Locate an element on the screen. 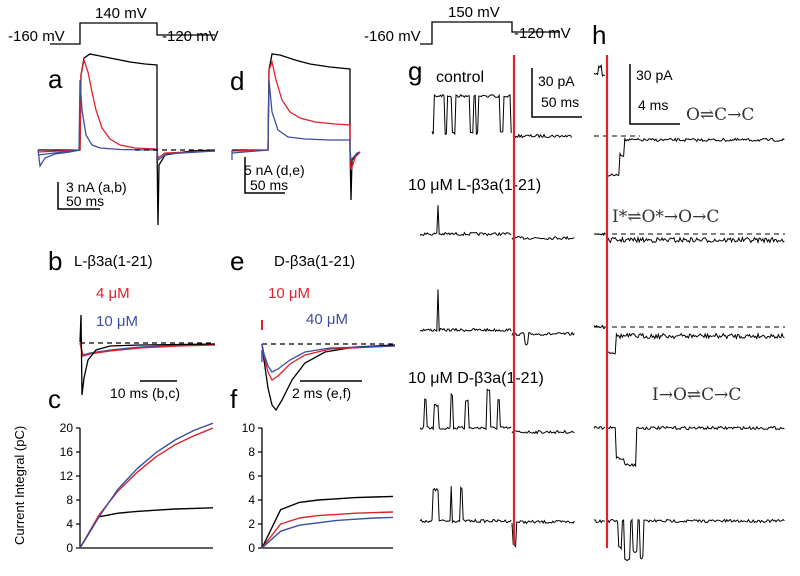 This screenshot has width=800, height=576. h-trace-control-step is located at coordinates (599, 70).